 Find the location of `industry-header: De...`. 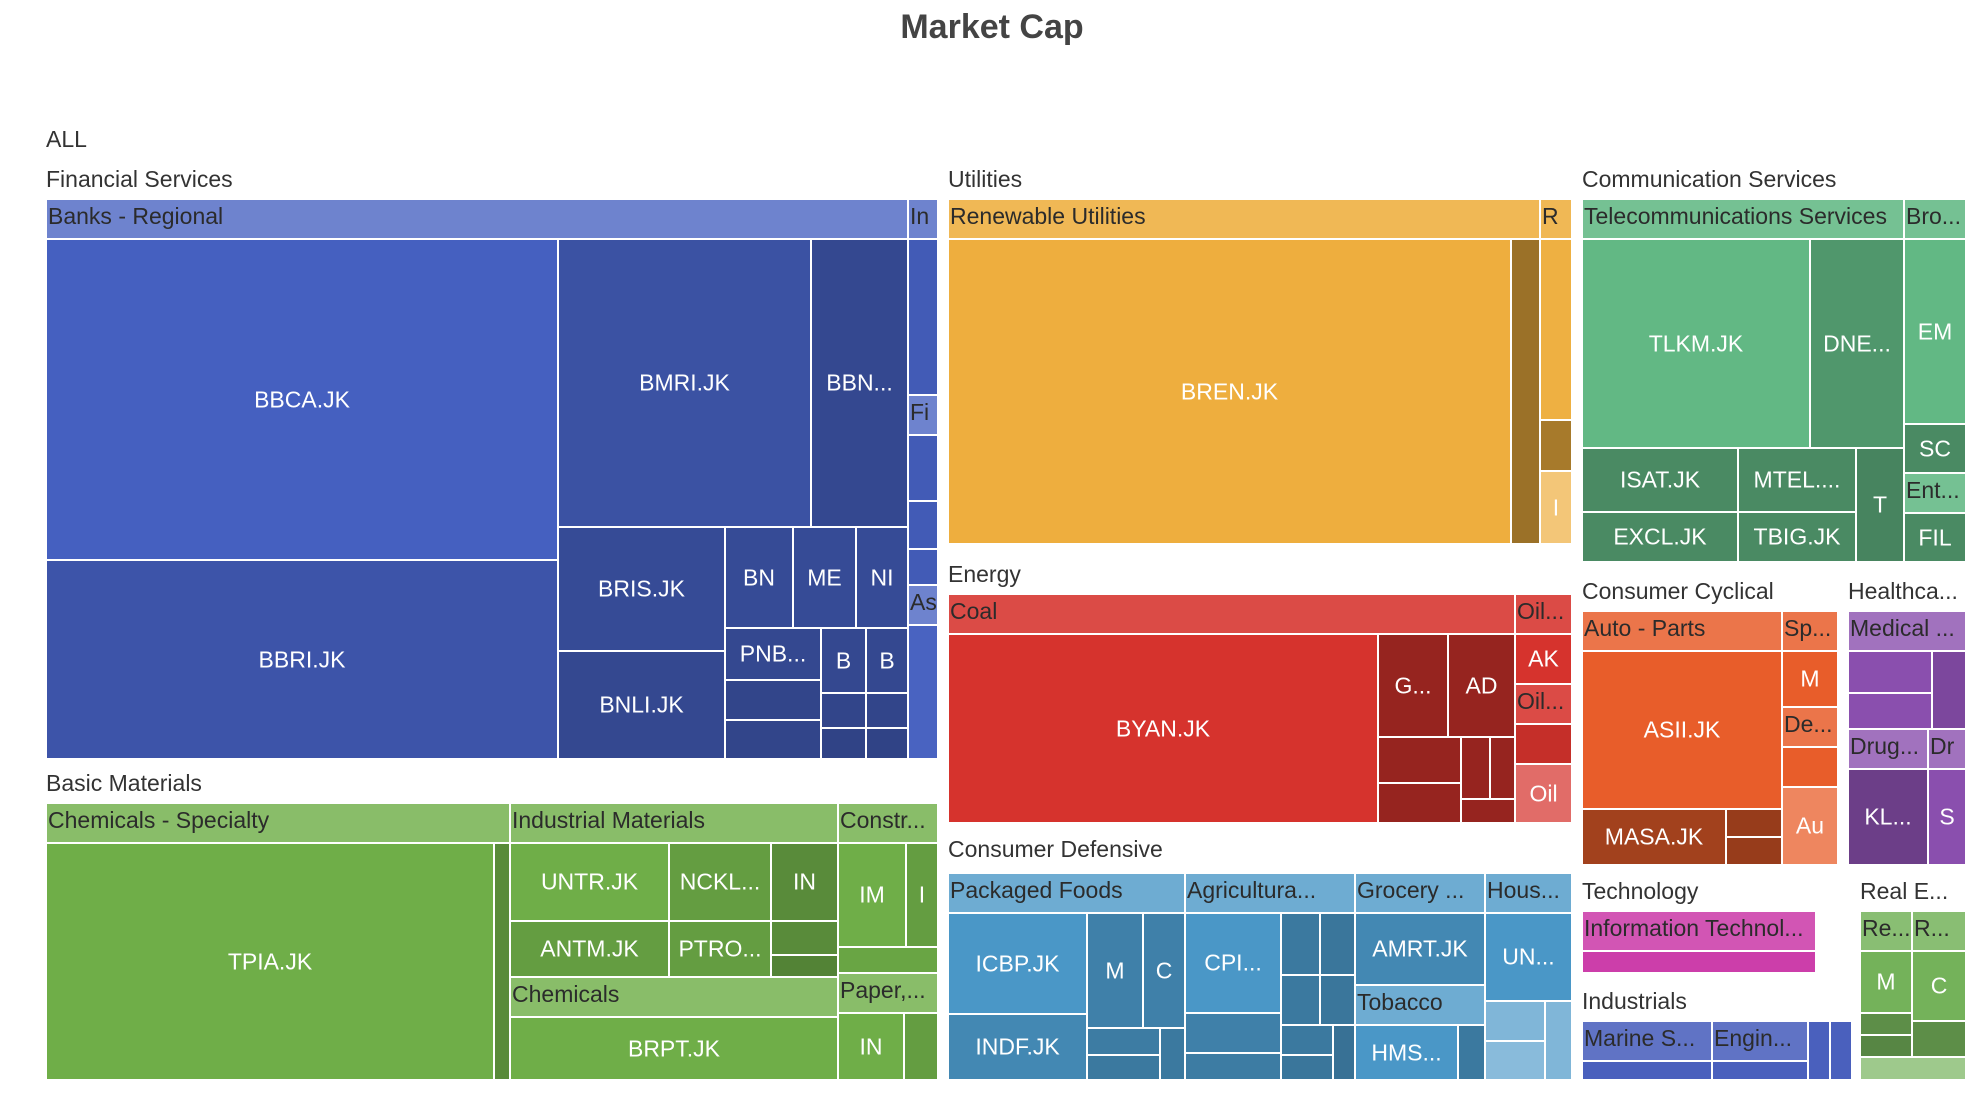

industry-header: De... is located at coordinates (1810, 727).